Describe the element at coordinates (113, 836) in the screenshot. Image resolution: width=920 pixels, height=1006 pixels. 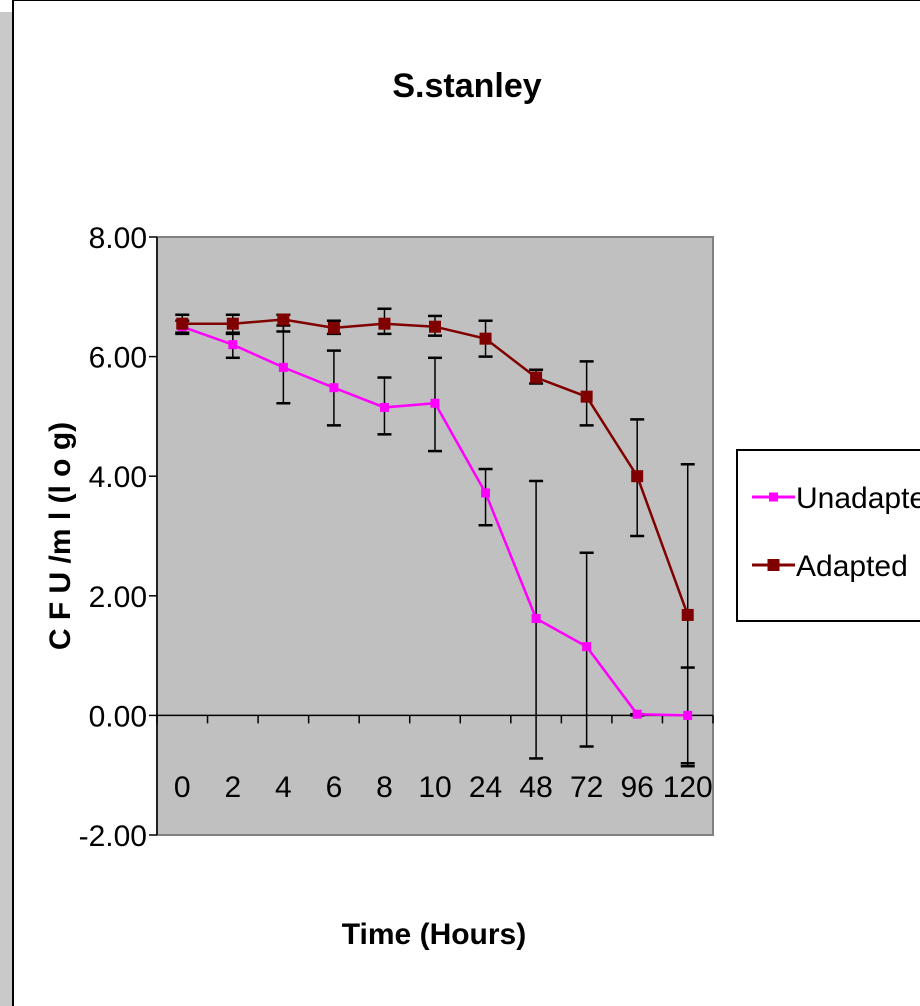
I see `y-tick-label: -2.00` at that location.